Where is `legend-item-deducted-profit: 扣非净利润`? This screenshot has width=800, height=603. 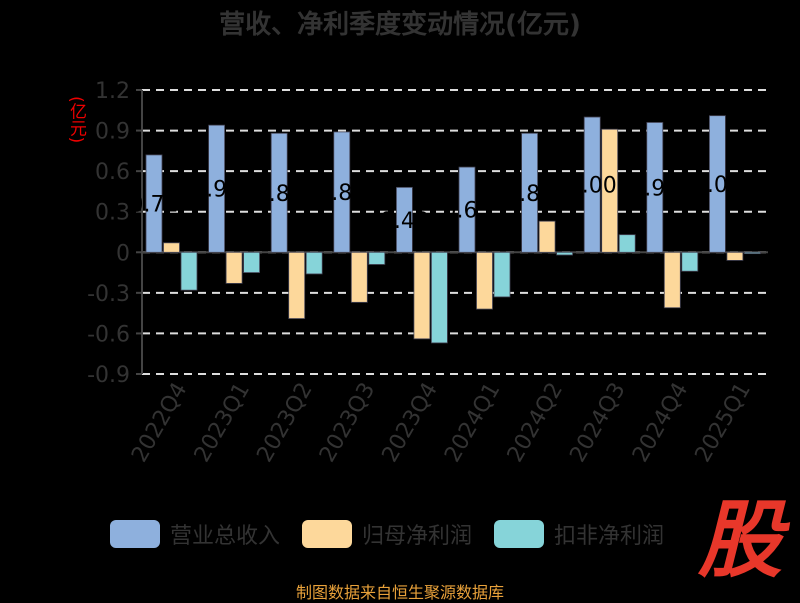
legend-item-deducted-profit: 扣非净利润 is located at coordinates (579, 534).